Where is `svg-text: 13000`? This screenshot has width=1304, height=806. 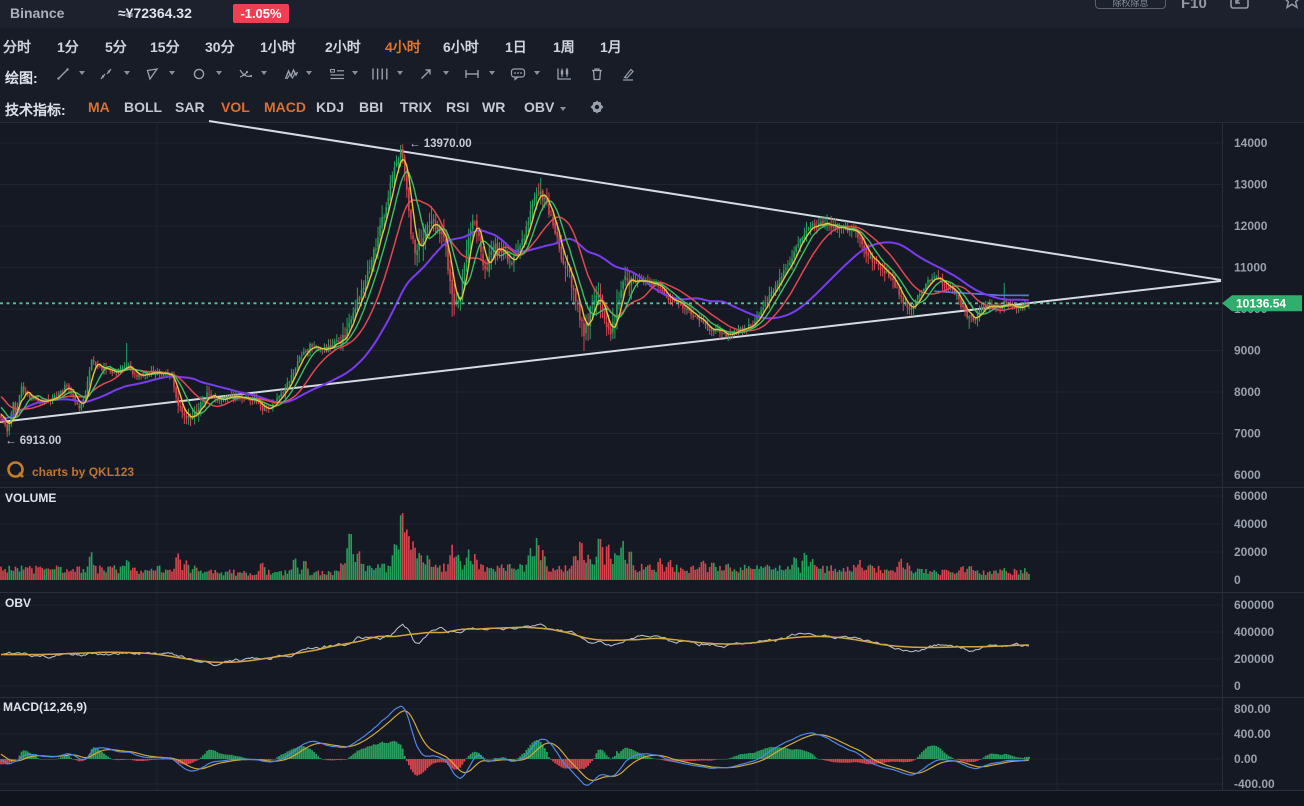 svg-text: 13000 is located at coordinates (1251, 185).